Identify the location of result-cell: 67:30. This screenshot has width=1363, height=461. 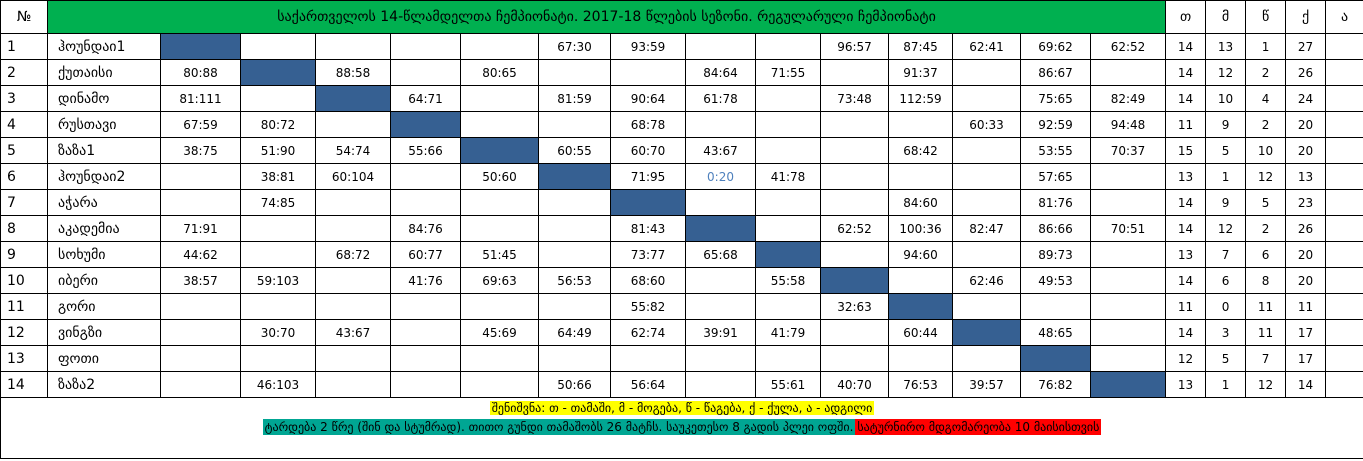
(574, 46).